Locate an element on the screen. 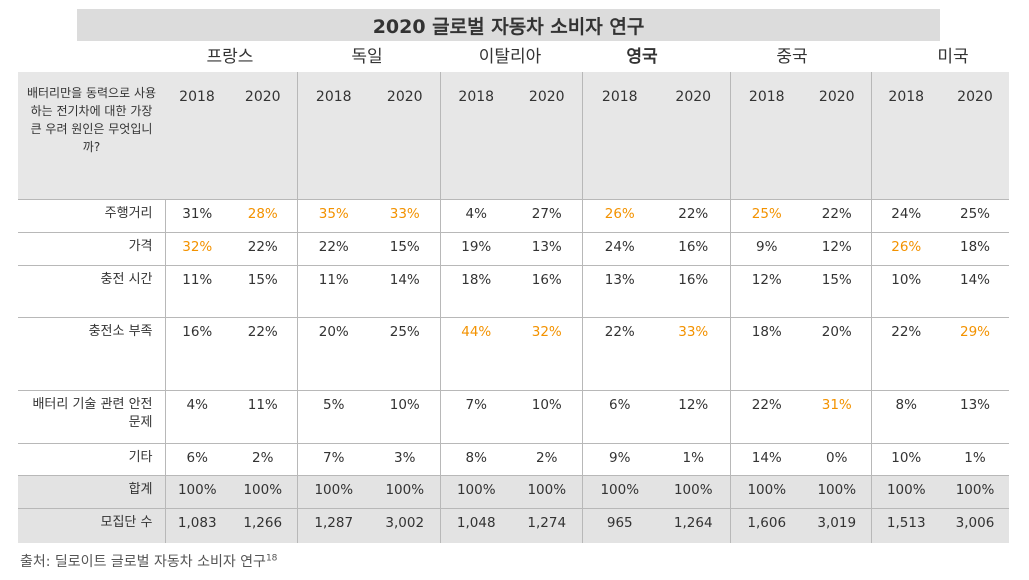 The image size is (1029, 580). table-cell: 1,264 is located at coordinates (693, 525).